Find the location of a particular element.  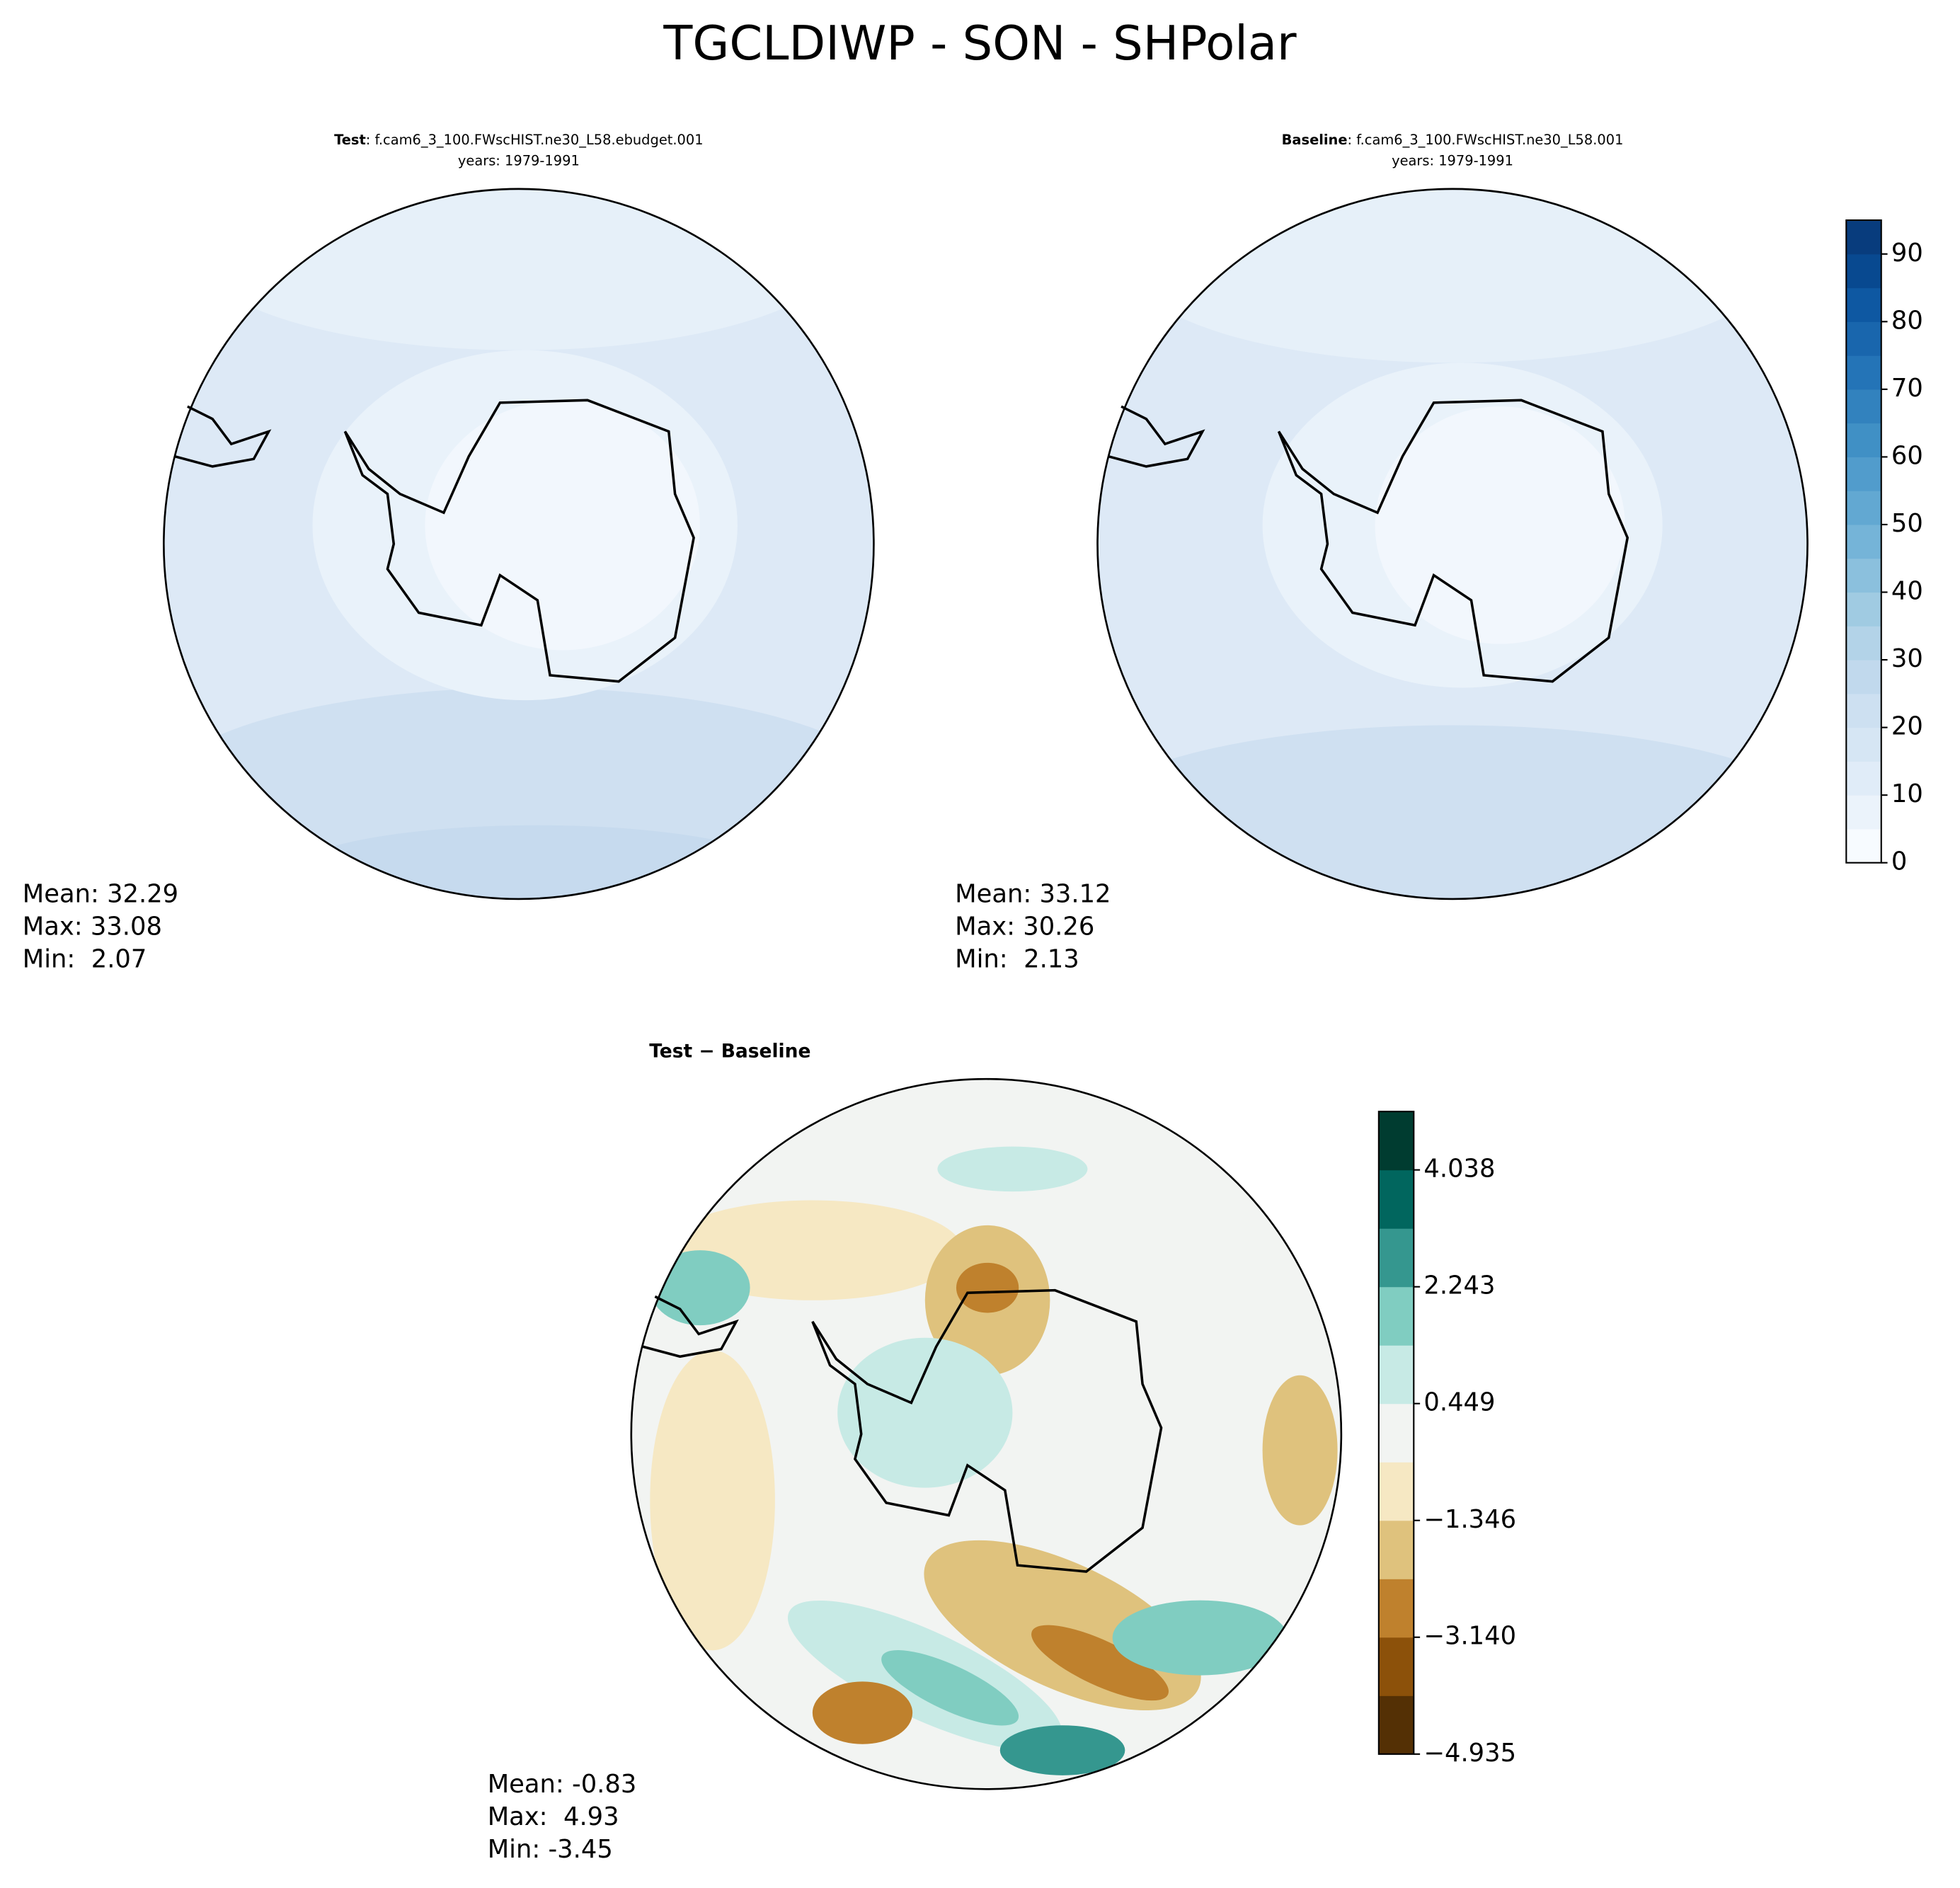

colorbar-tick-label: 0.449 is located at coordinates (1459, 1402).